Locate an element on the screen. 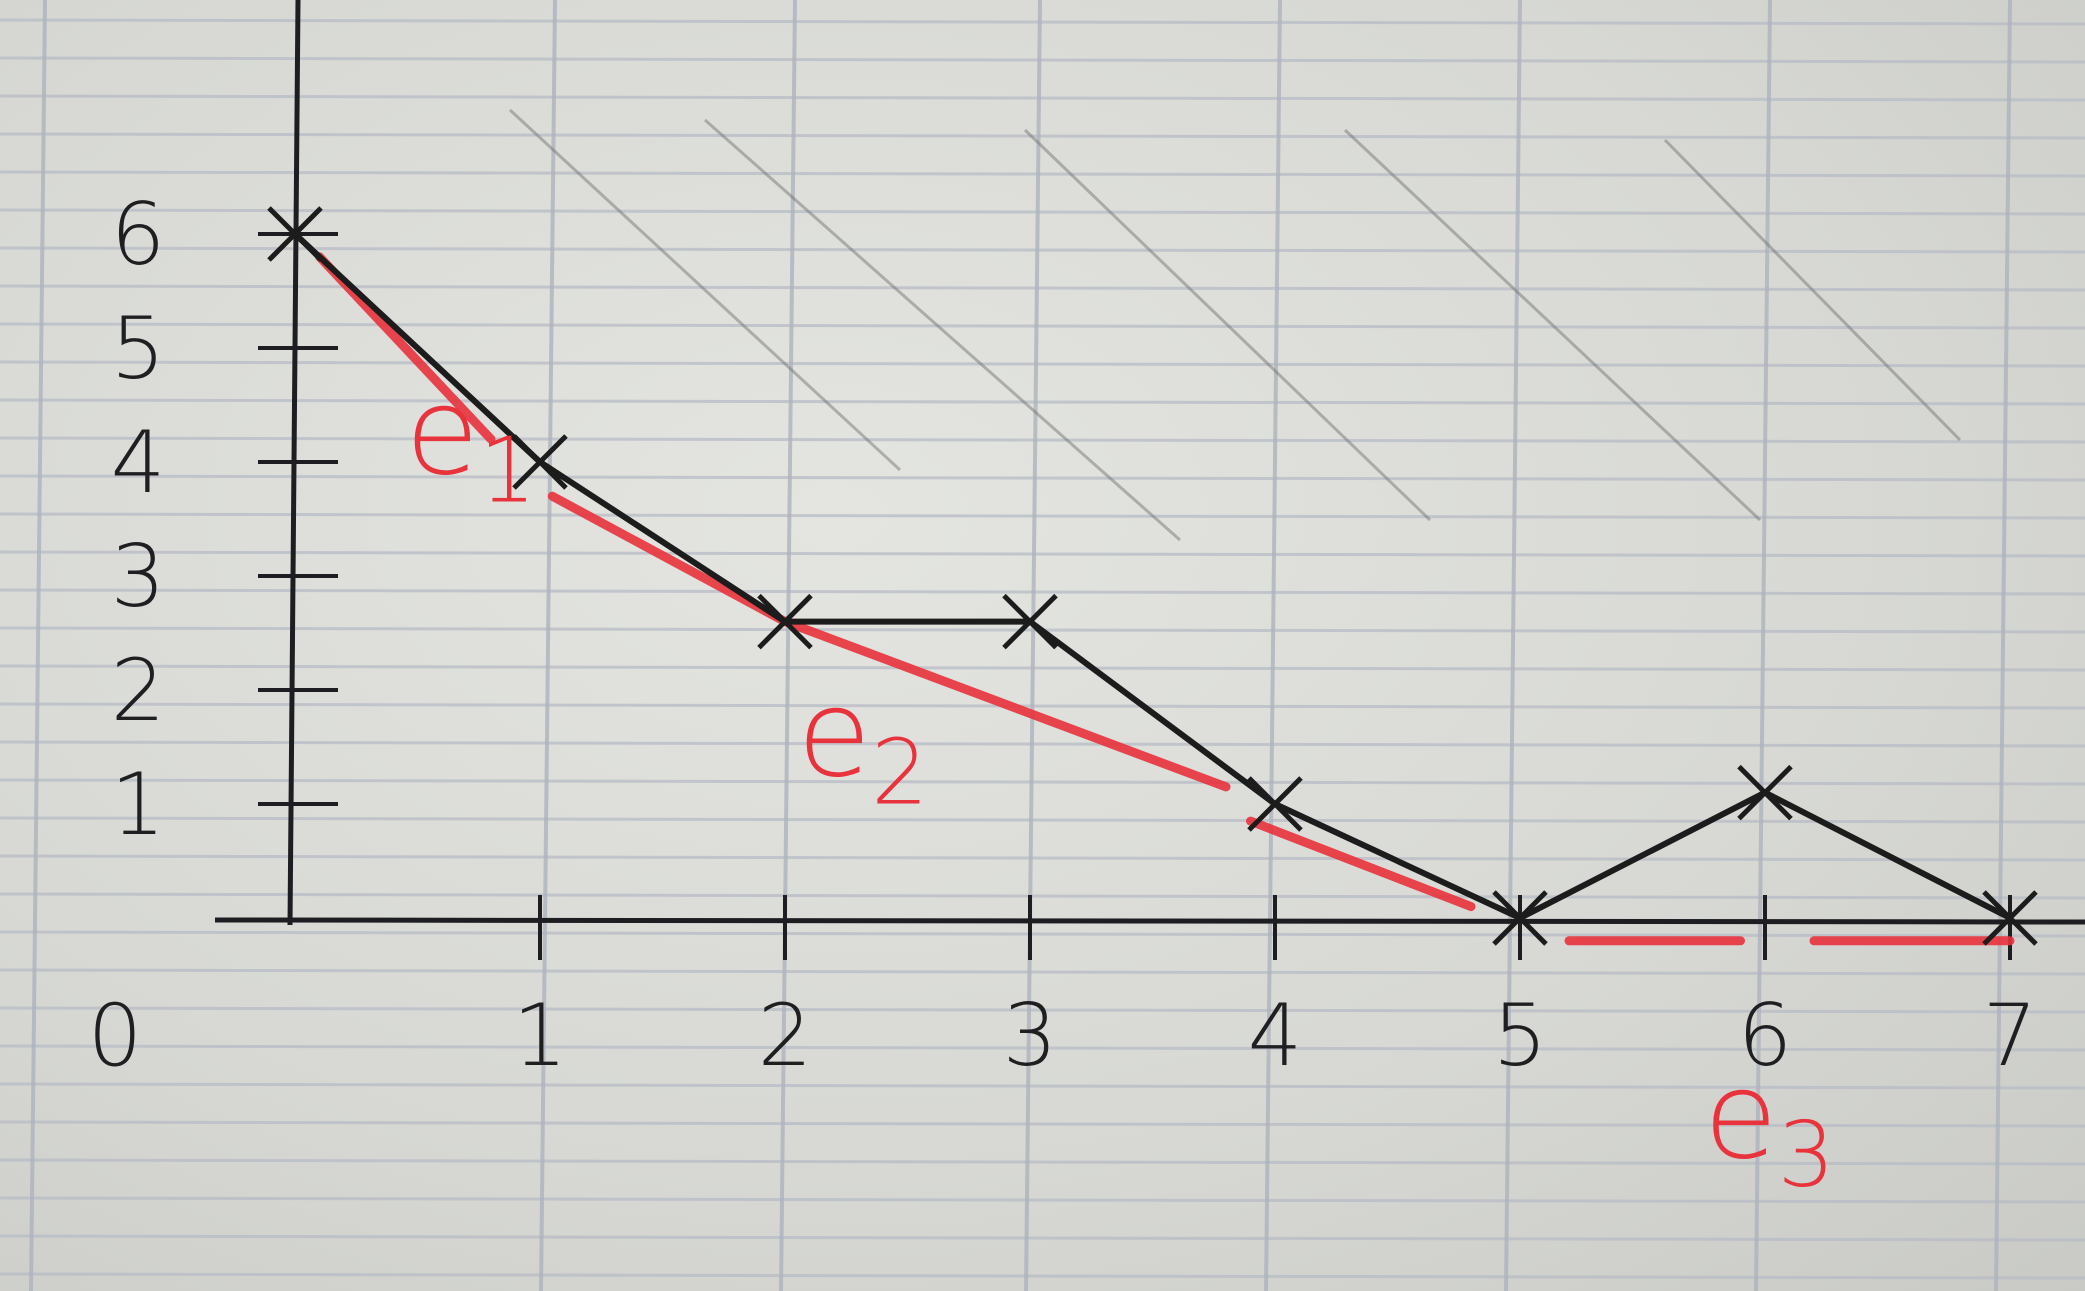  x-tick-label: 5 is located at coordinates (1520, 1036).